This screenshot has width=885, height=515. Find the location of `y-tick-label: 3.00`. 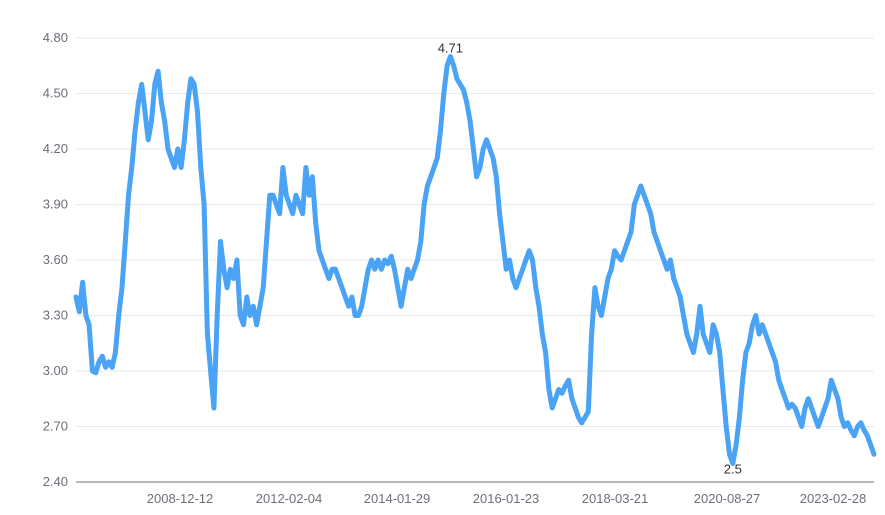

y-tick-label: 3.00 is located at coordinates (55, 370).